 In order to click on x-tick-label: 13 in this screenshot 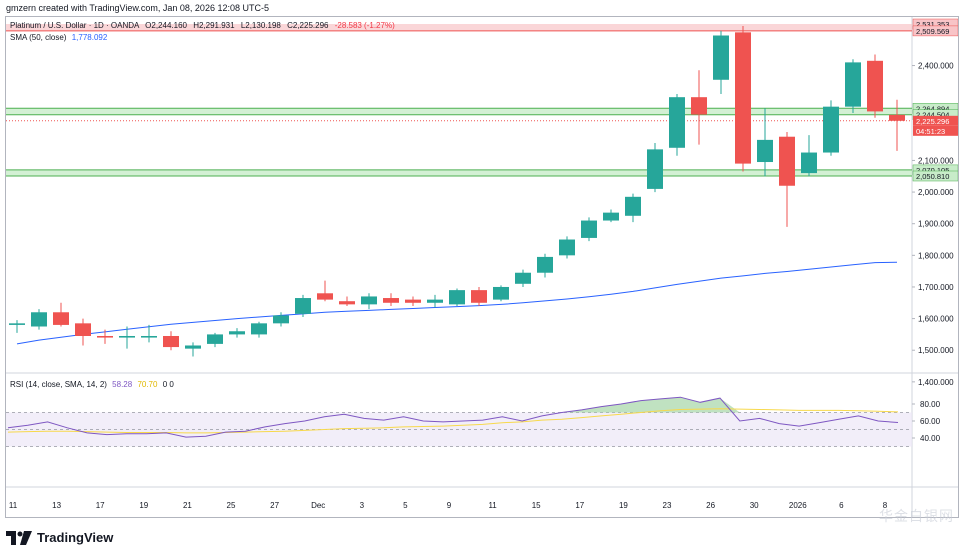, I will do `click(56, 505)`.